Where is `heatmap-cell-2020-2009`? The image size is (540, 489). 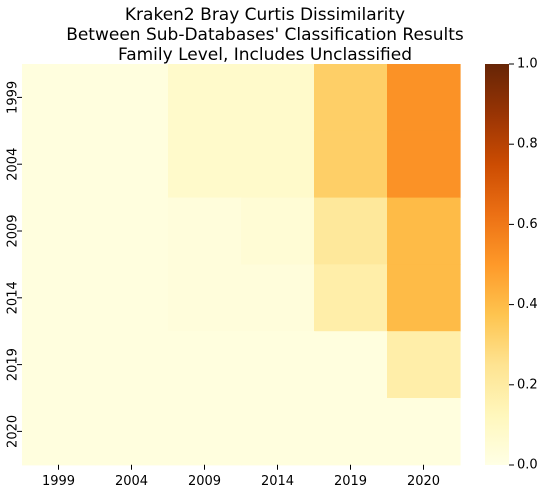 heatmap-cell-2020-2009 is located at coordinates (205, 432).